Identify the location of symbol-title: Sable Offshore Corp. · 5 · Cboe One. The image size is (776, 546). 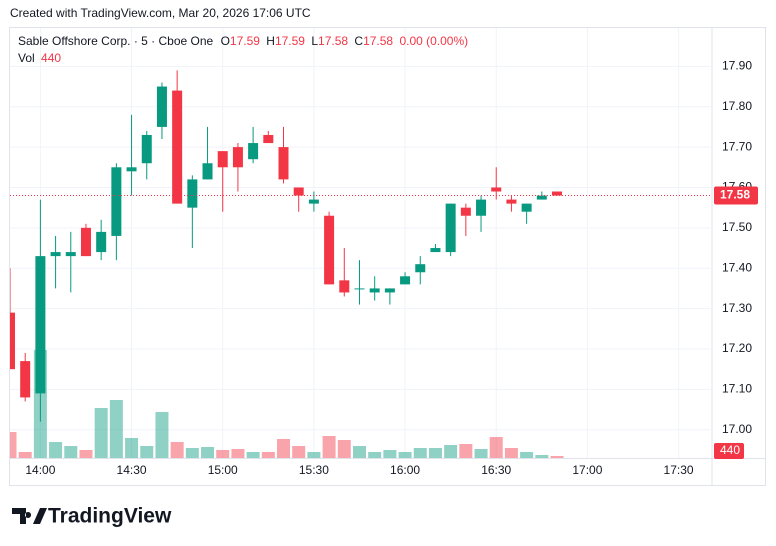
(116, 41).